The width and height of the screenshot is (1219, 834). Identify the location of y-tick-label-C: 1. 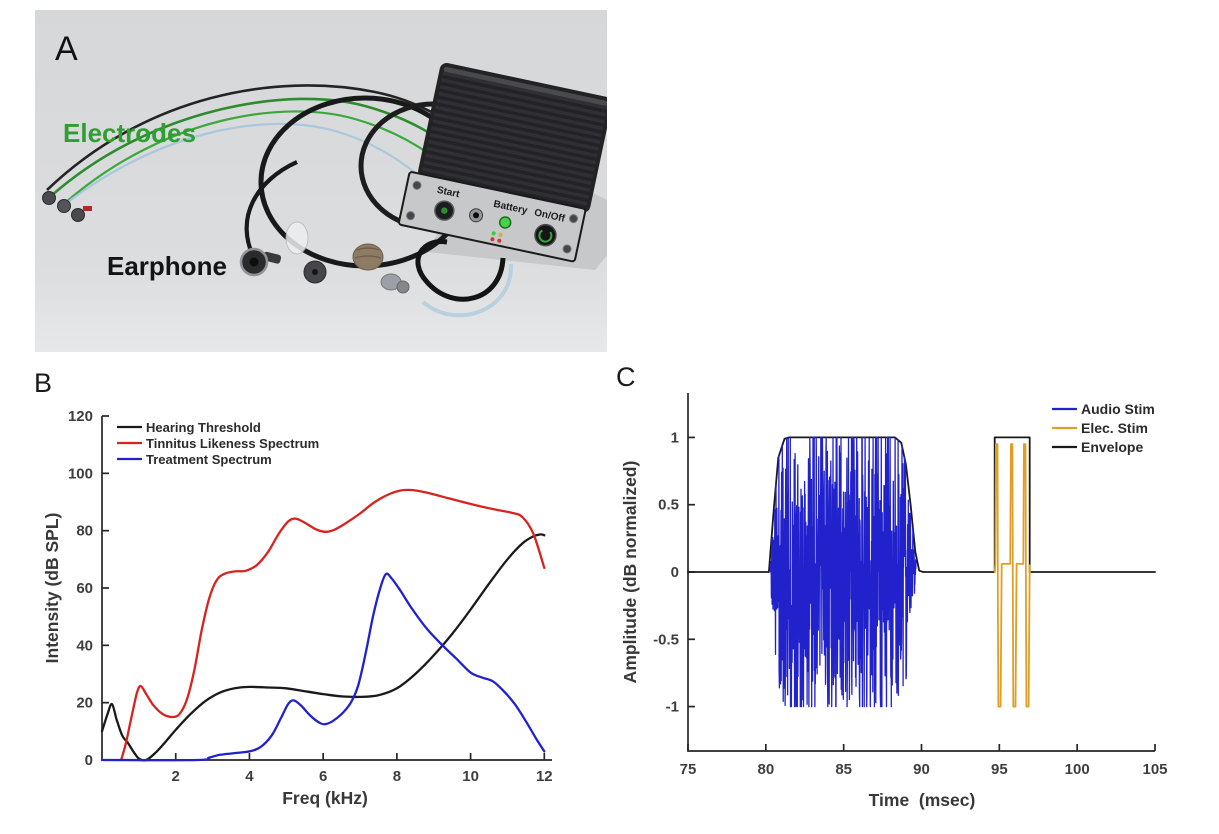
(675, 437).